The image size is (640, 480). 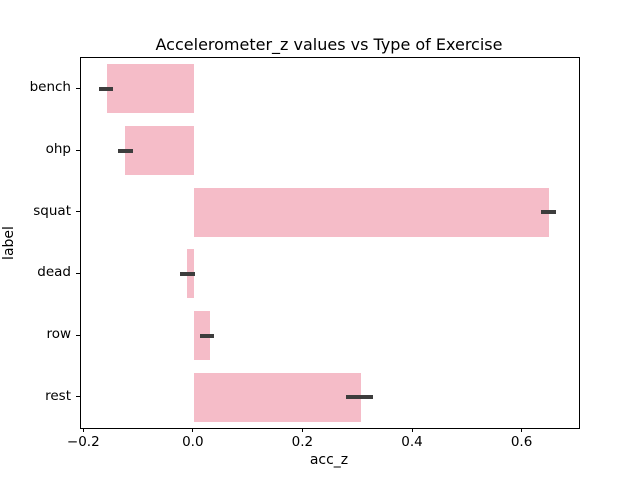 I want to click on x-tick-label: 0.4, so click(x=412, y=442).